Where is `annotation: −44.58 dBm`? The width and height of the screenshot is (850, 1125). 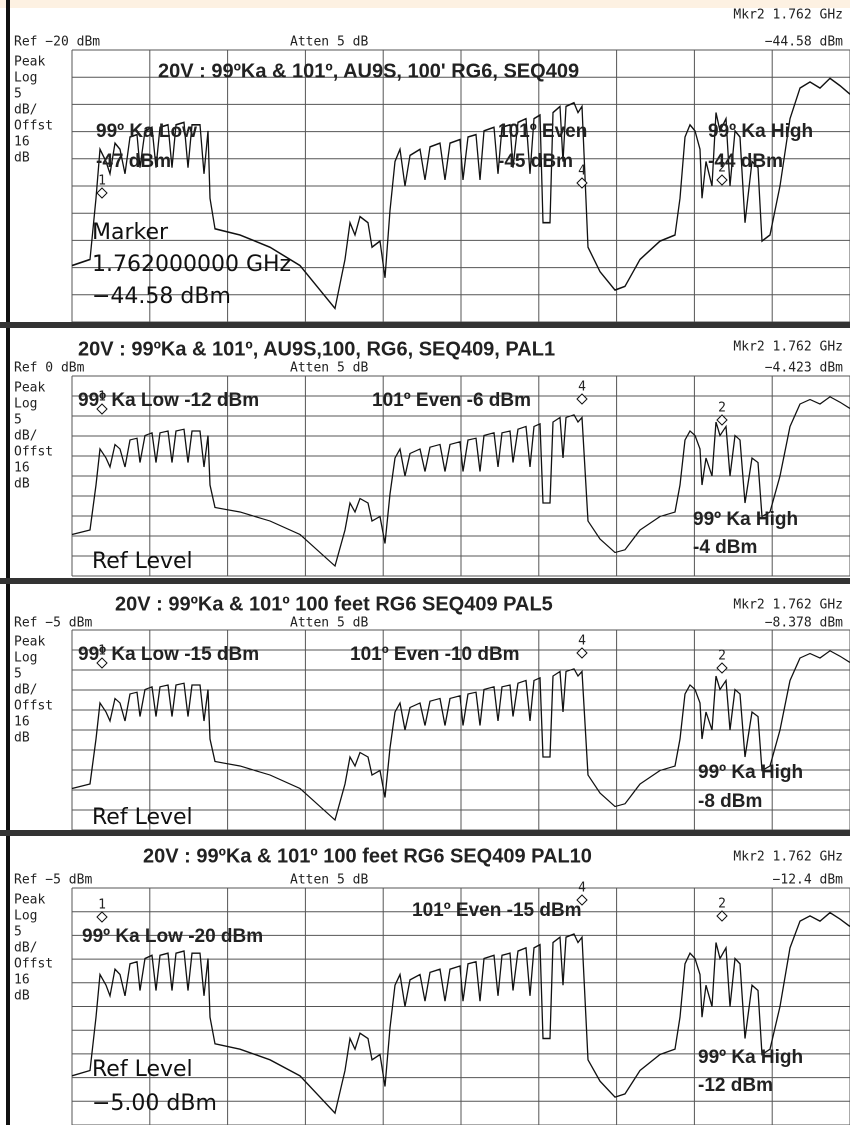 annotation: −44.58 dBm is located at coordinates (161, 296).